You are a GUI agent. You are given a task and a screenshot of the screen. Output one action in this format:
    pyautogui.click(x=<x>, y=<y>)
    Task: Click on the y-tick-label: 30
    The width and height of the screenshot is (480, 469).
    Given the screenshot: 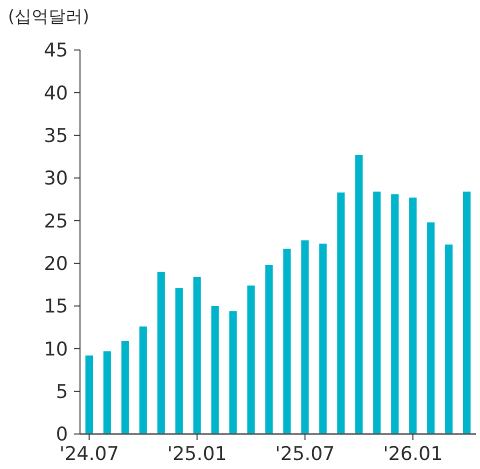 What is the action you would take?
    pyautogui.click(x=56, y=179)
    